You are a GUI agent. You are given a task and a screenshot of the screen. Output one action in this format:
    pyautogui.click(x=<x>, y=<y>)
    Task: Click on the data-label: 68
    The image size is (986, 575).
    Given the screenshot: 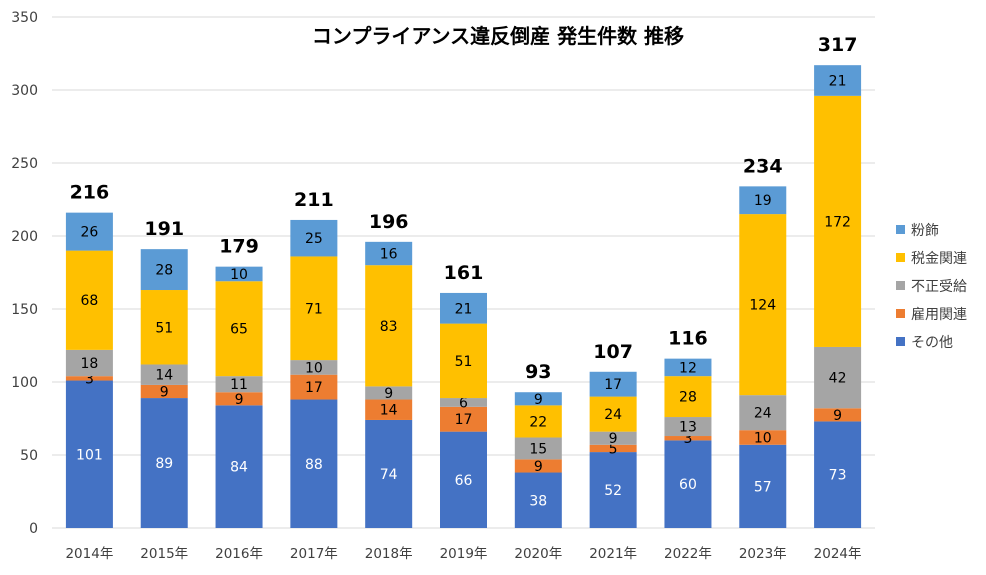 What is the action you would take?
    pyautogui.click(x=89, y=301)
    